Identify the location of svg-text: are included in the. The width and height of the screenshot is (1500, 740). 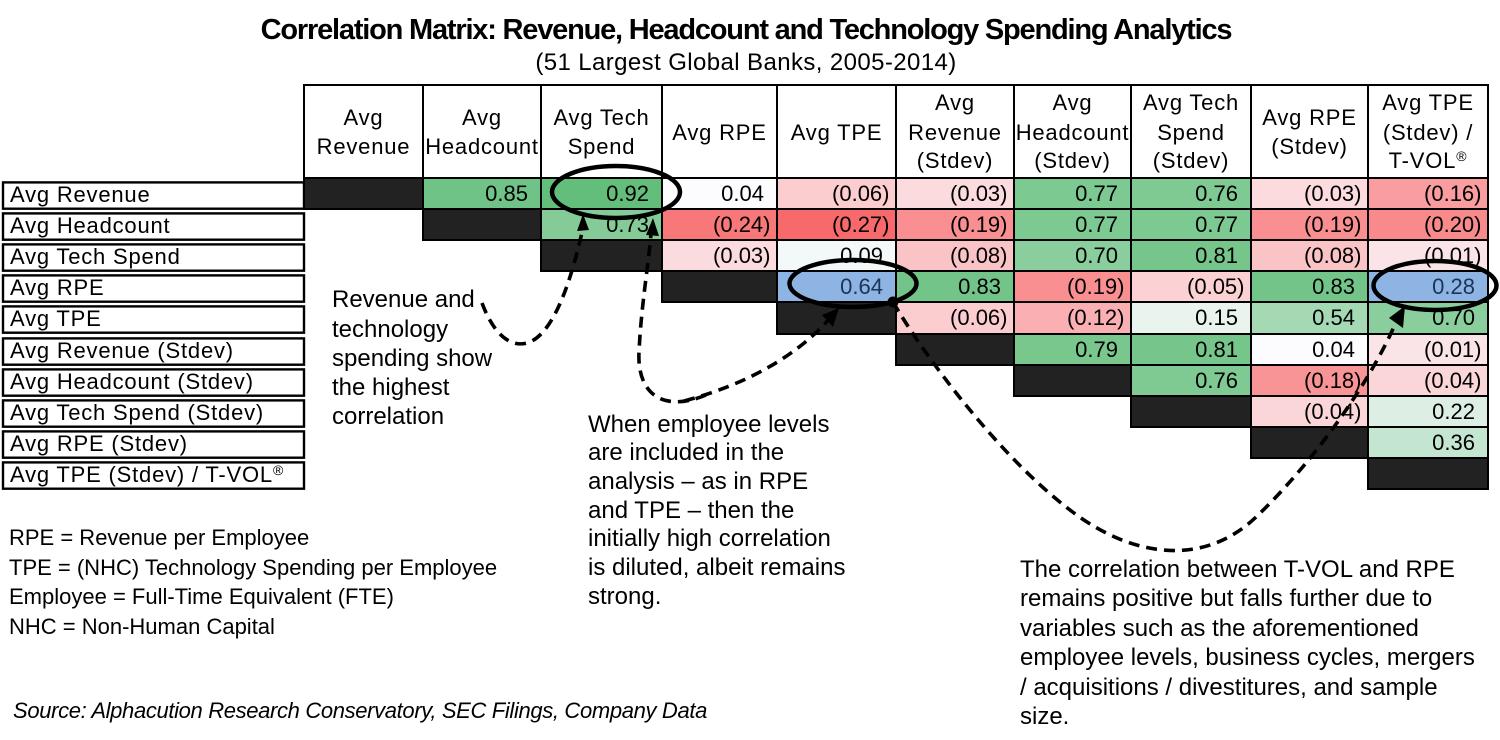
(686, 452).